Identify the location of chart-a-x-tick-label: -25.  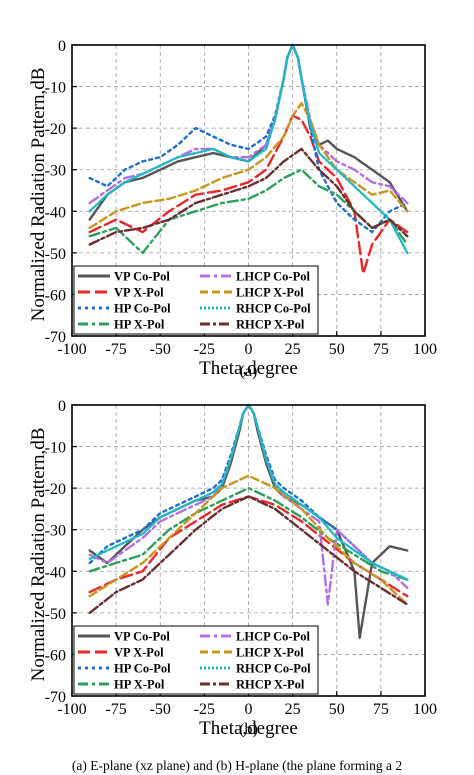
(204, 349).